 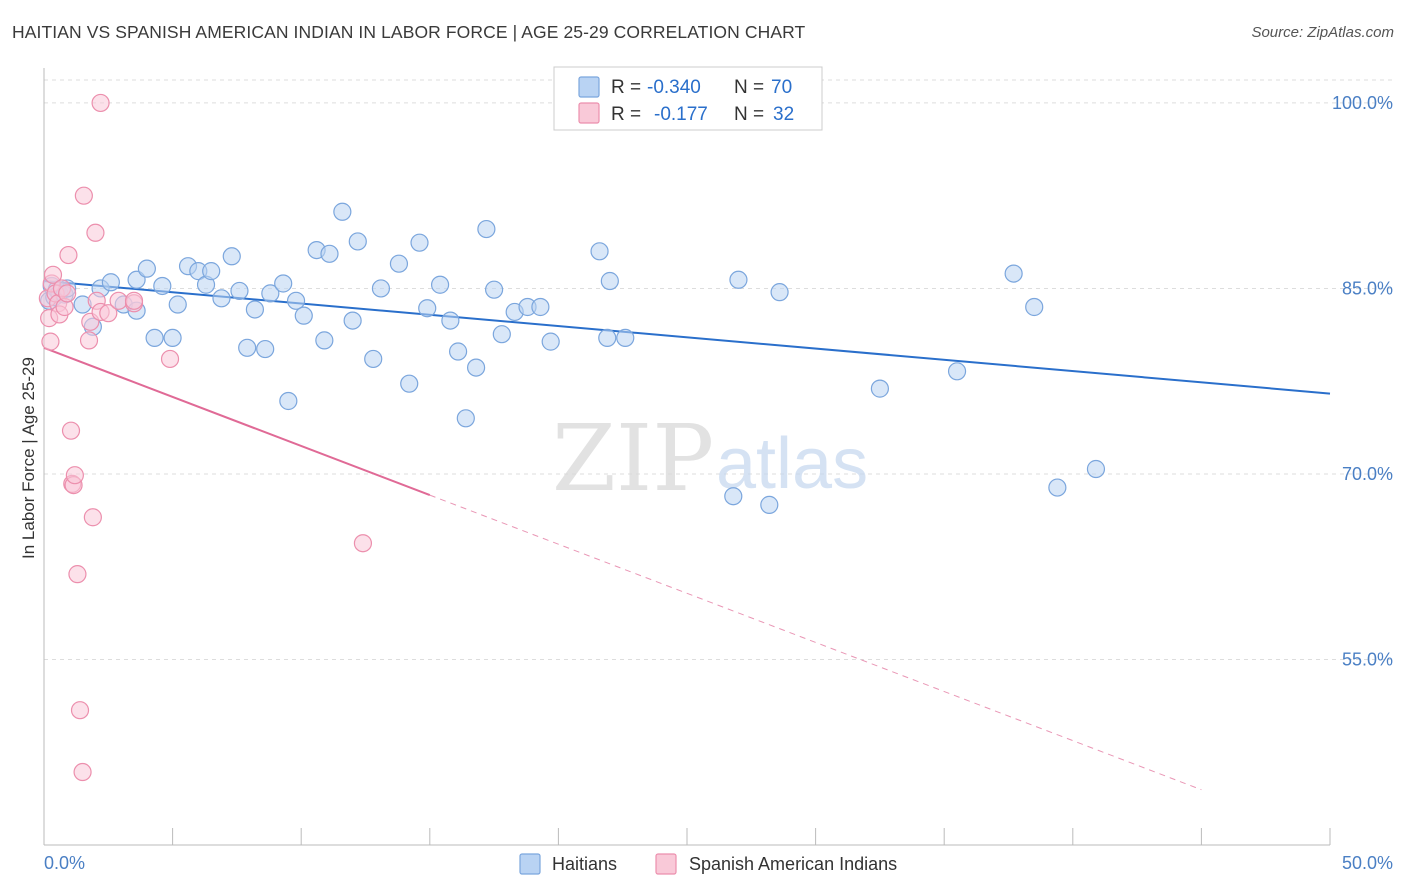 I want to click on bottom-legend-label-haitians: Haitians, so click(x=584, y=864).